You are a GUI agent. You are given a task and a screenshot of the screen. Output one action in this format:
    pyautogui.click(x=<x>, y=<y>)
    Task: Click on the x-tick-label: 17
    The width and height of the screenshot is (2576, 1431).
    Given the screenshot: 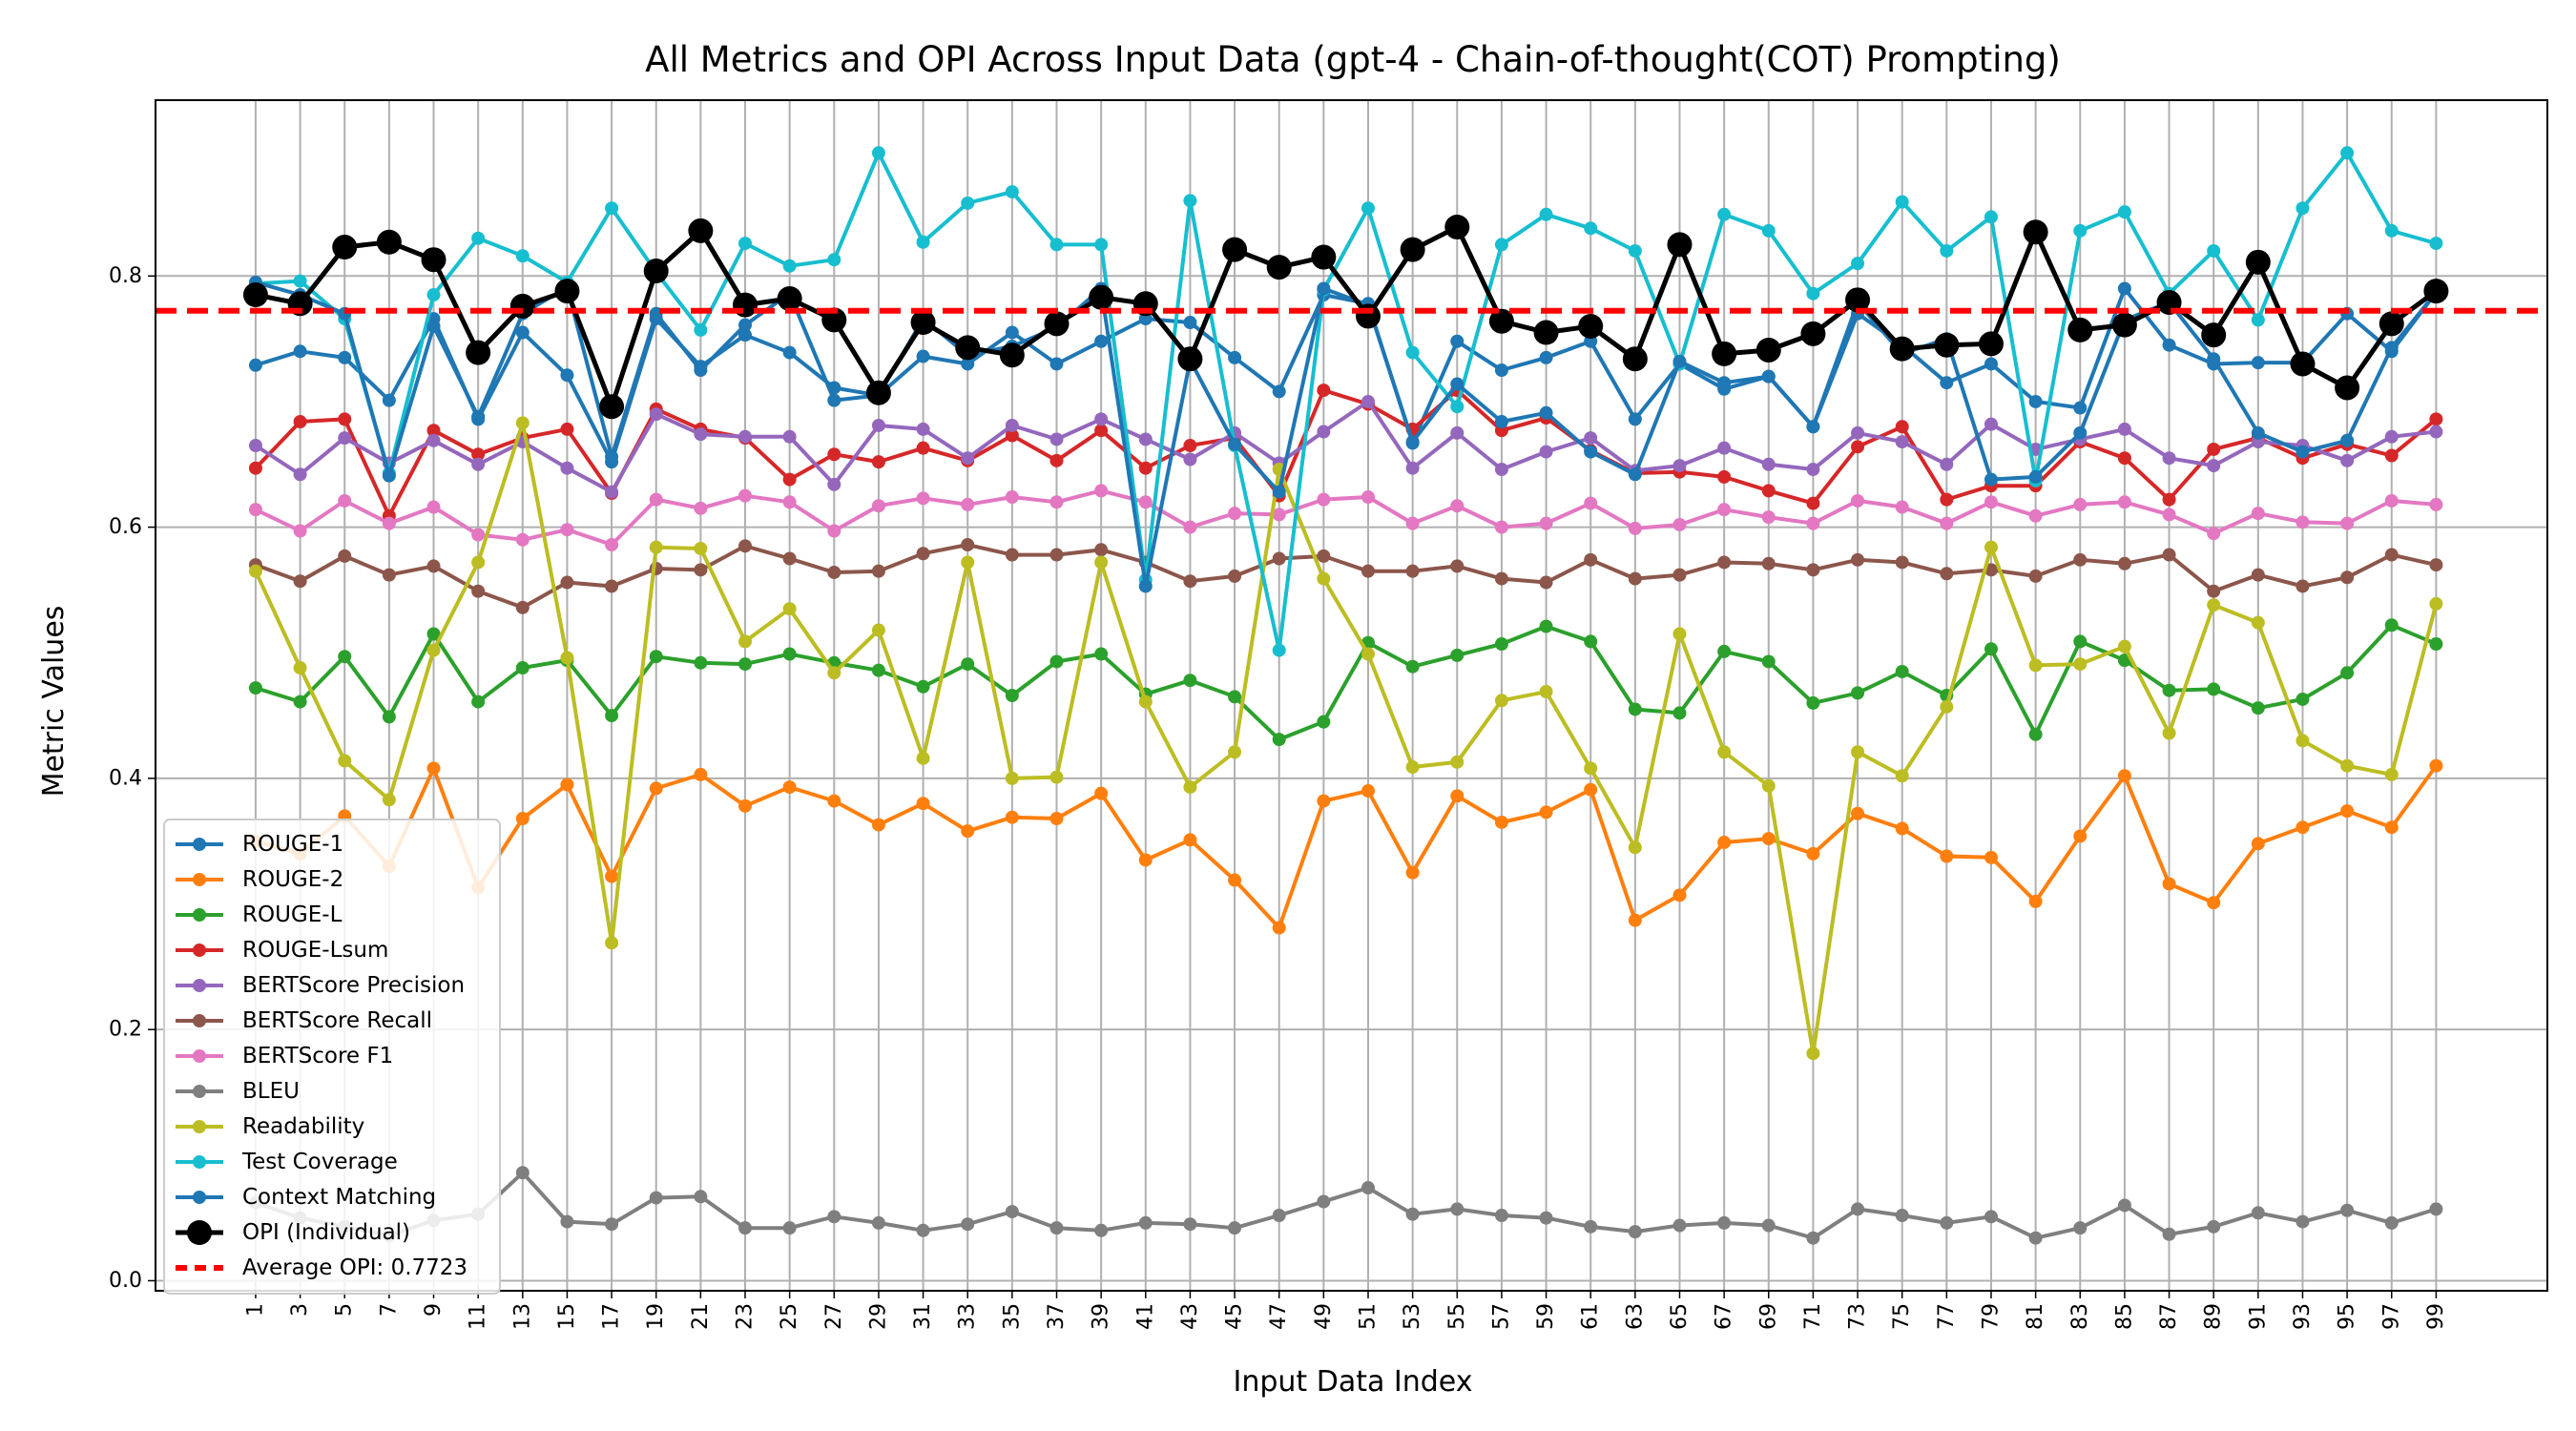 What is the action you would take?
    pyautogui.click(x=612, y=1316)
    